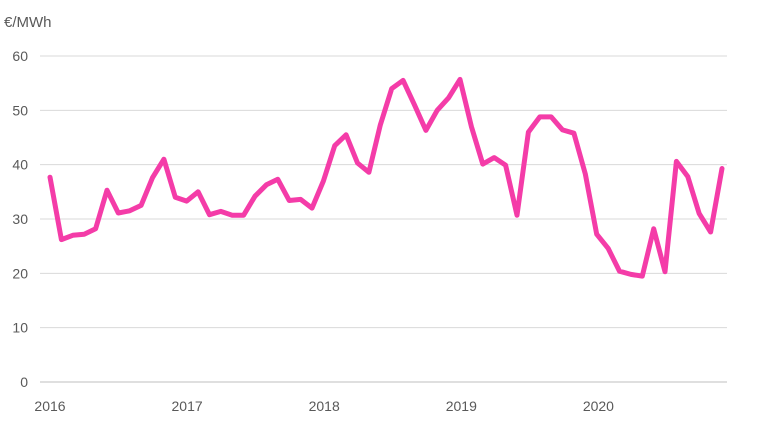 Image resolution: width=757 pixels, height=422 pixels. I want to click on y-tick-label: 30, so click(20, 219).